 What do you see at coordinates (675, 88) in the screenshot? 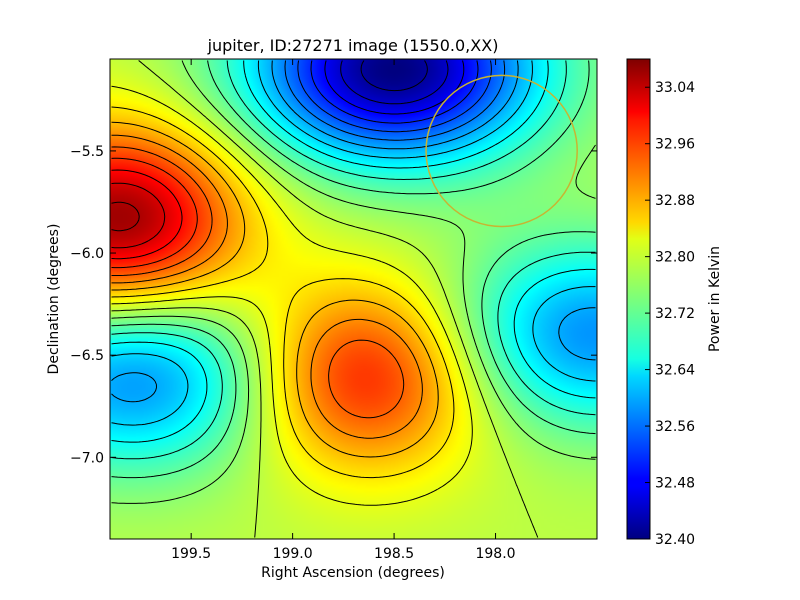
I see `colorbar-tick-label: 33.04` at bounding box center [675, 88].